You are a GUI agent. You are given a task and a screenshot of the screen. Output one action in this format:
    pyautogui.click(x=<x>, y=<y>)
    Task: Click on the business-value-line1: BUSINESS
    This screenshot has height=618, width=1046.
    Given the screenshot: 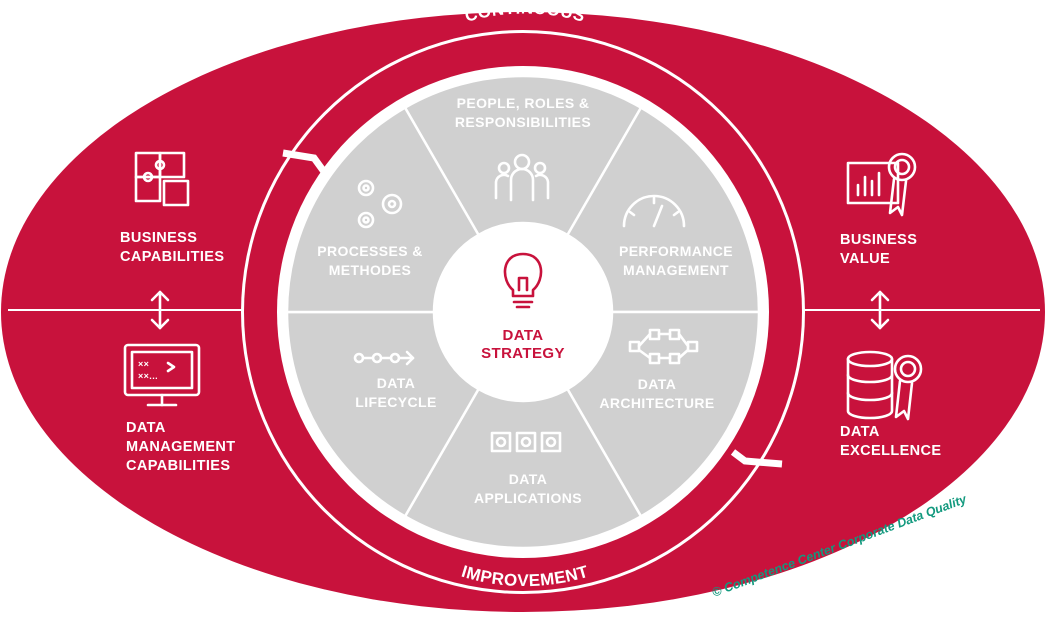 What is the action you would take?
    pyautogui.click(x=878, y=240)
    